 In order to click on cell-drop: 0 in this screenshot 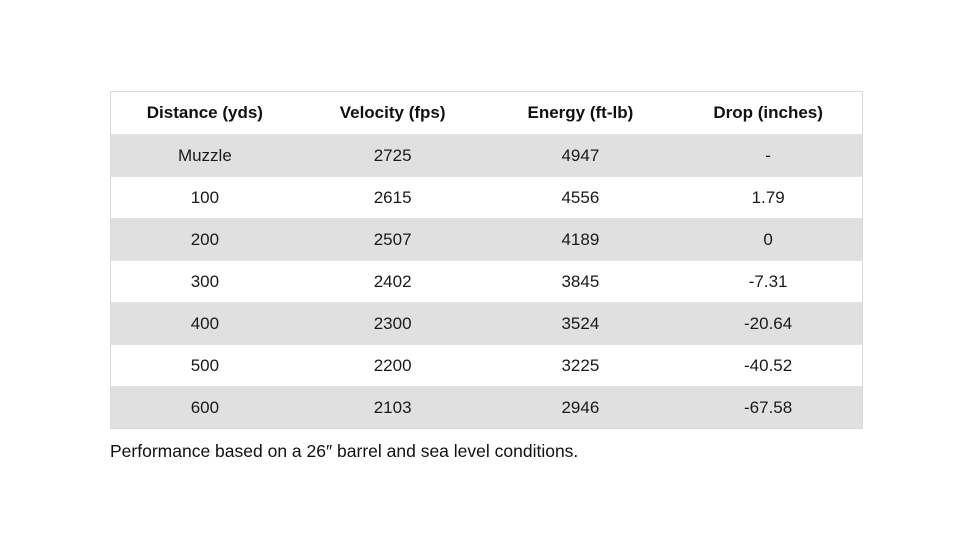, I will do `click(768, 239)`.